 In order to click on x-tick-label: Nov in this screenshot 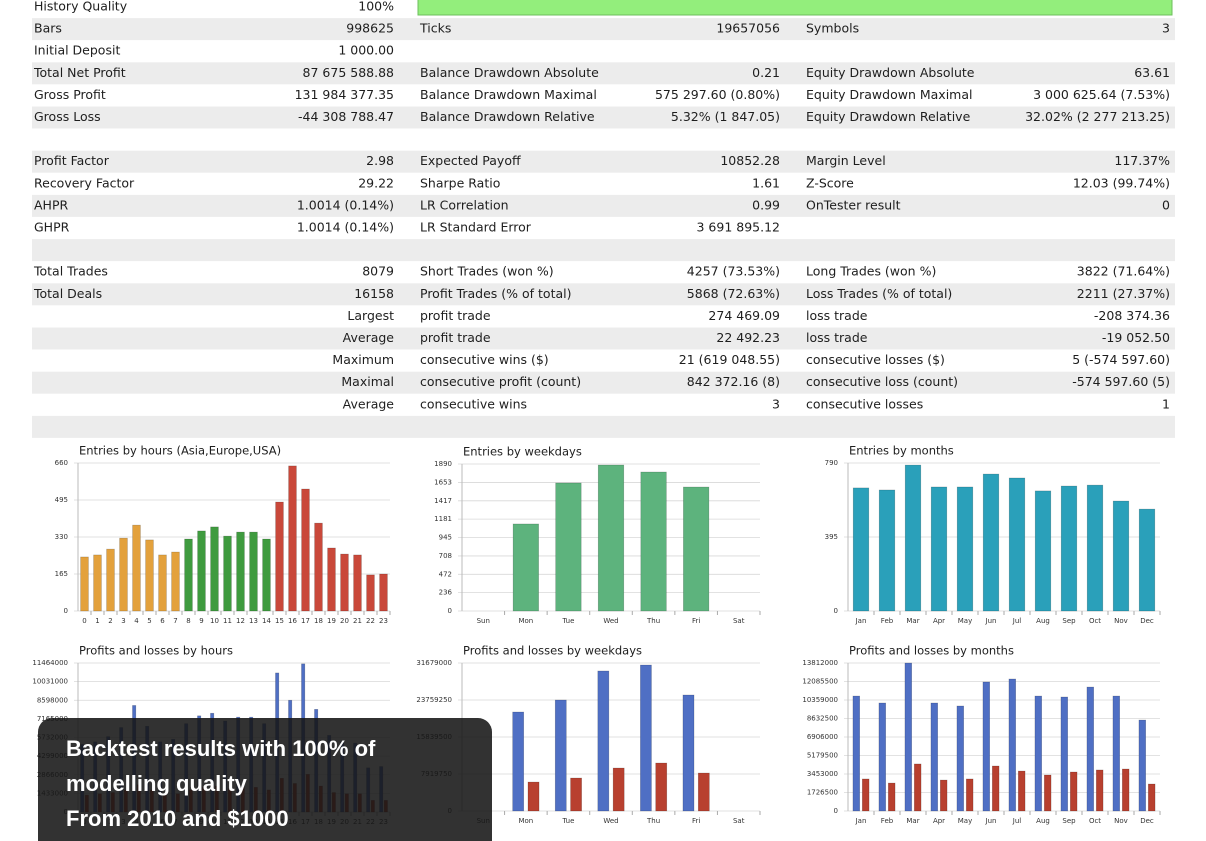, I will do `click(1121, 821)`.